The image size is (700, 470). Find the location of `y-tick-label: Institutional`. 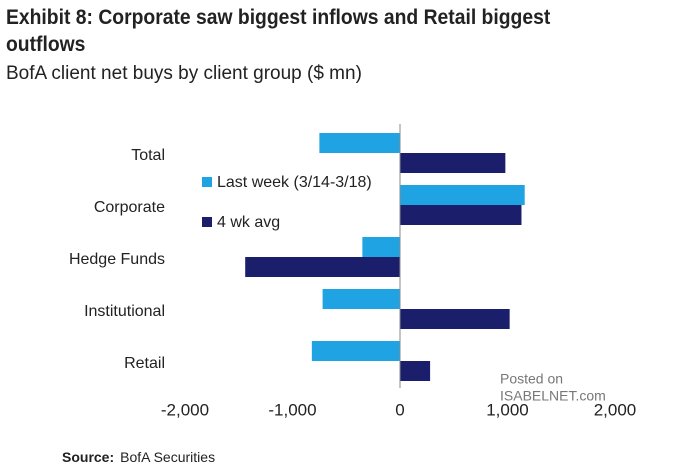

y-tick-label: Institutional is located at coordinates (124, 311).